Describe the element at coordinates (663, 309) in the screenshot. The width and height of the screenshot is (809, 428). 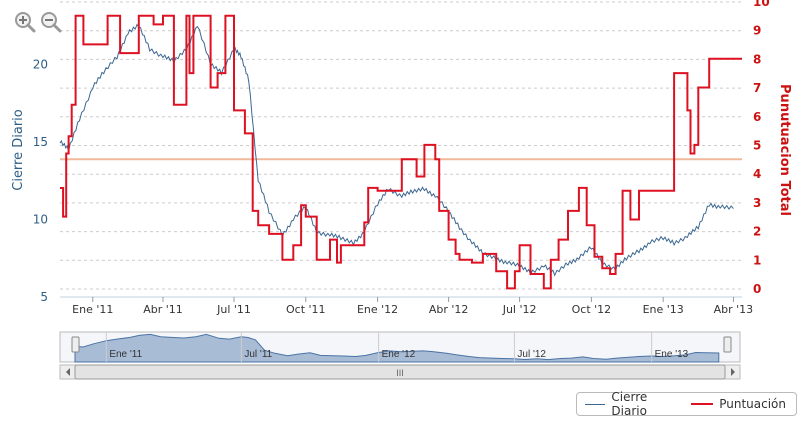
I see `x-tick-label: Ene '13` at that location.